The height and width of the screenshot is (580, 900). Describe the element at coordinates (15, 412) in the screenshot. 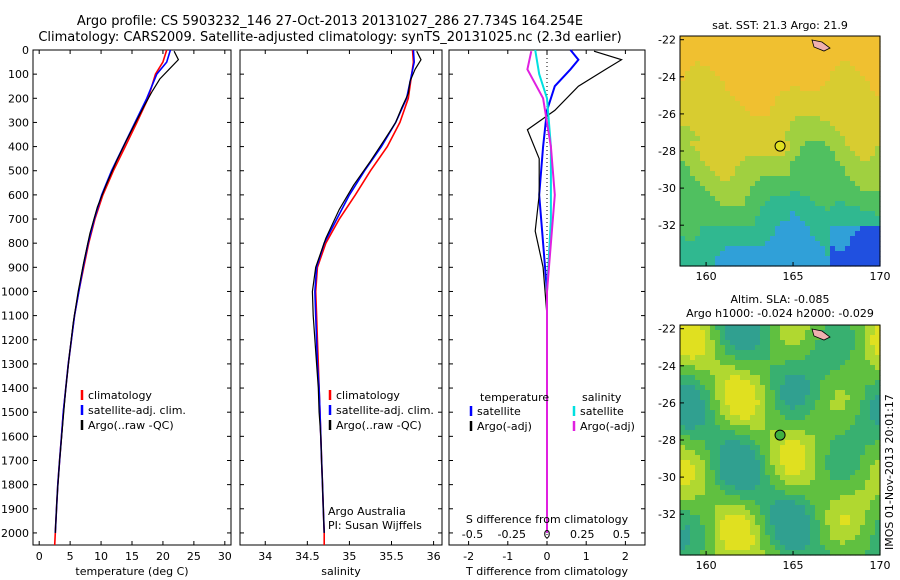

I see `y-tick-label: 1500` at that location.